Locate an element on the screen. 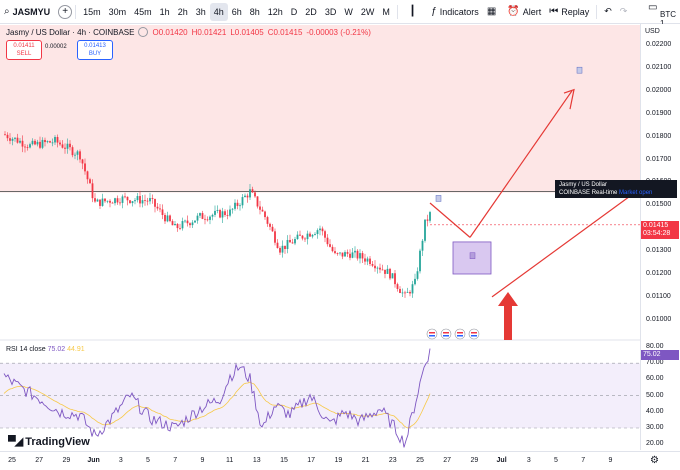  rsi-tick: 60.00 is located at coordinates (655, 379).